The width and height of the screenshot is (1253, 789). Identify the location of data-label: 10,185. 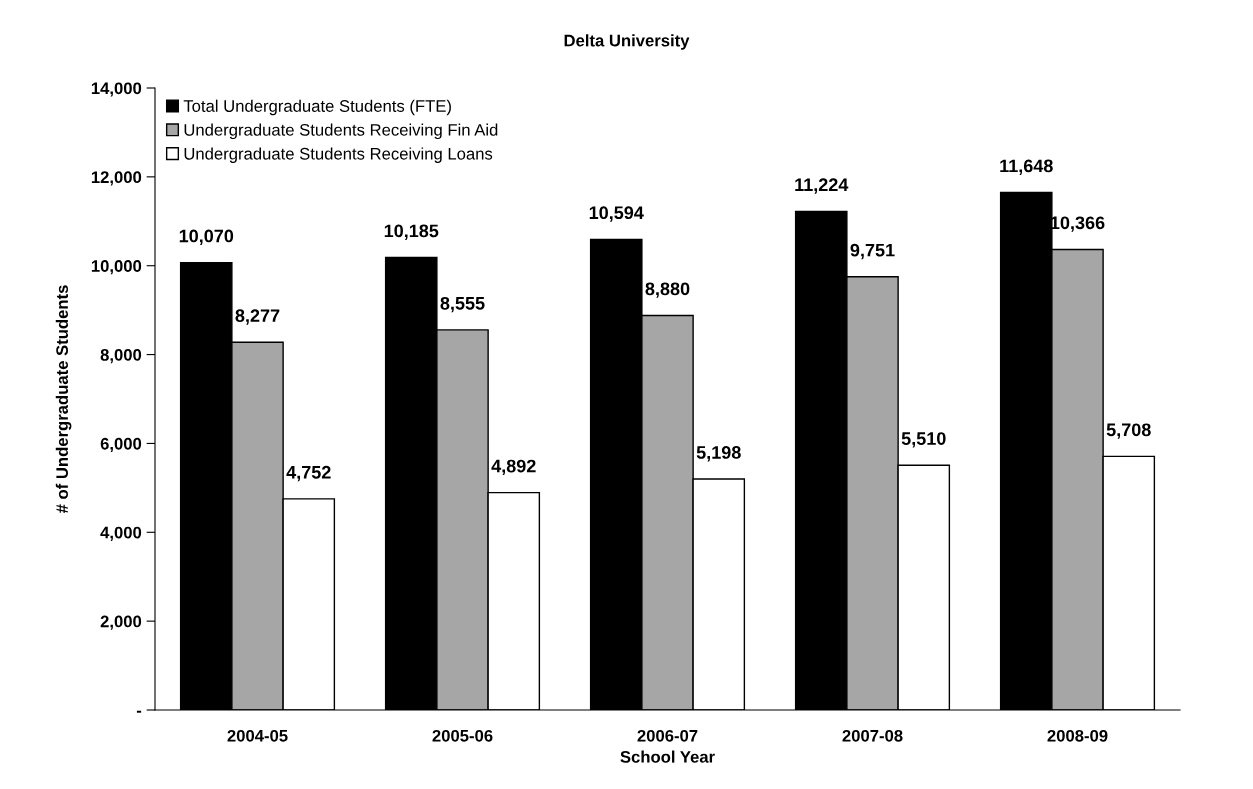
(411, 232).